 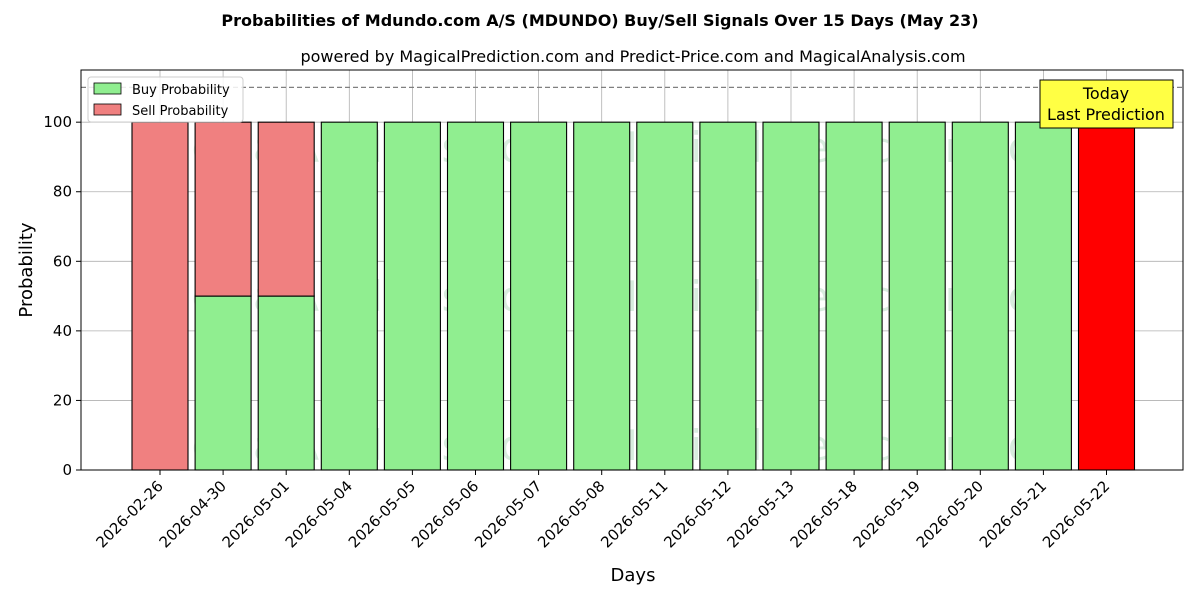 I want to click on today-annotation: Today Last Prediction, so click(x=1106, y=104).